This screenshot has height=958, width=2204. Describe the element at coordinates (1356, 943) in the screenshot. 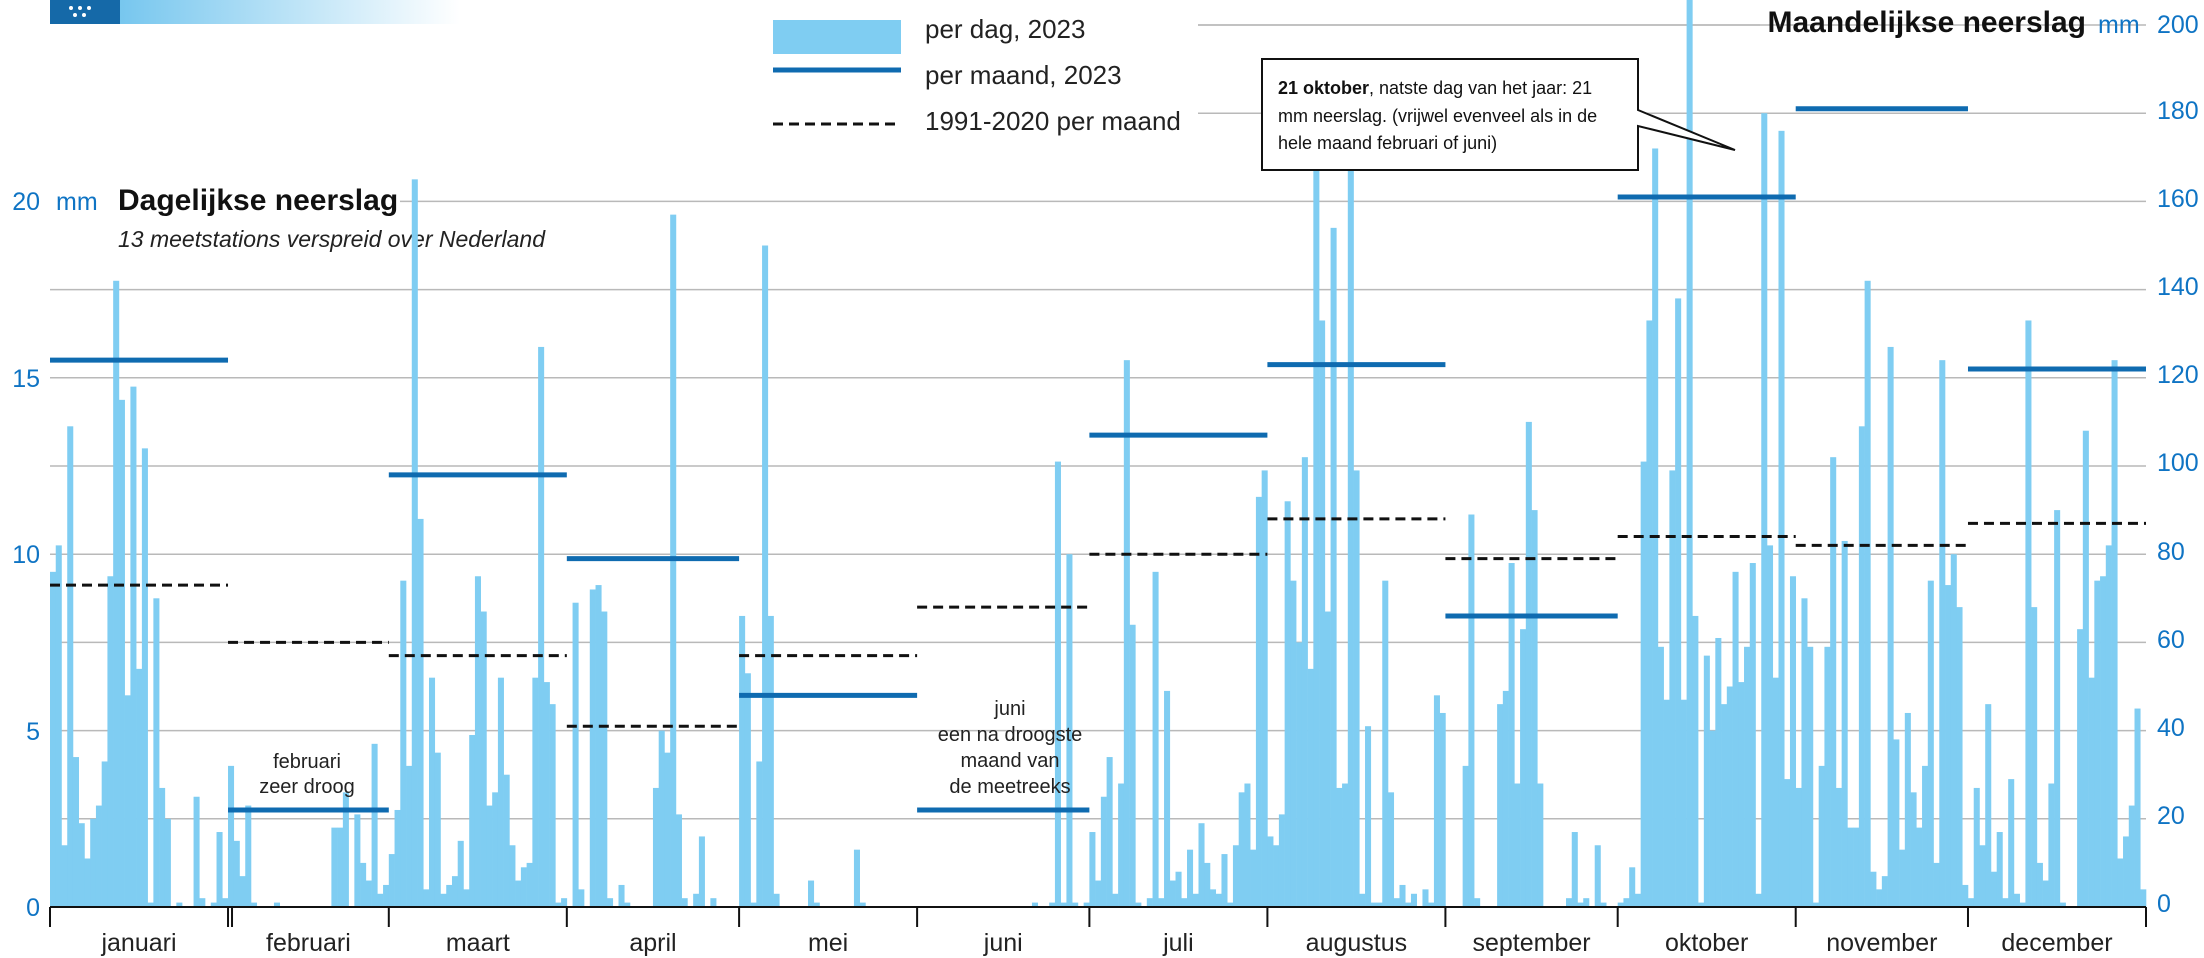

I see `month-label: augustus` at that location.